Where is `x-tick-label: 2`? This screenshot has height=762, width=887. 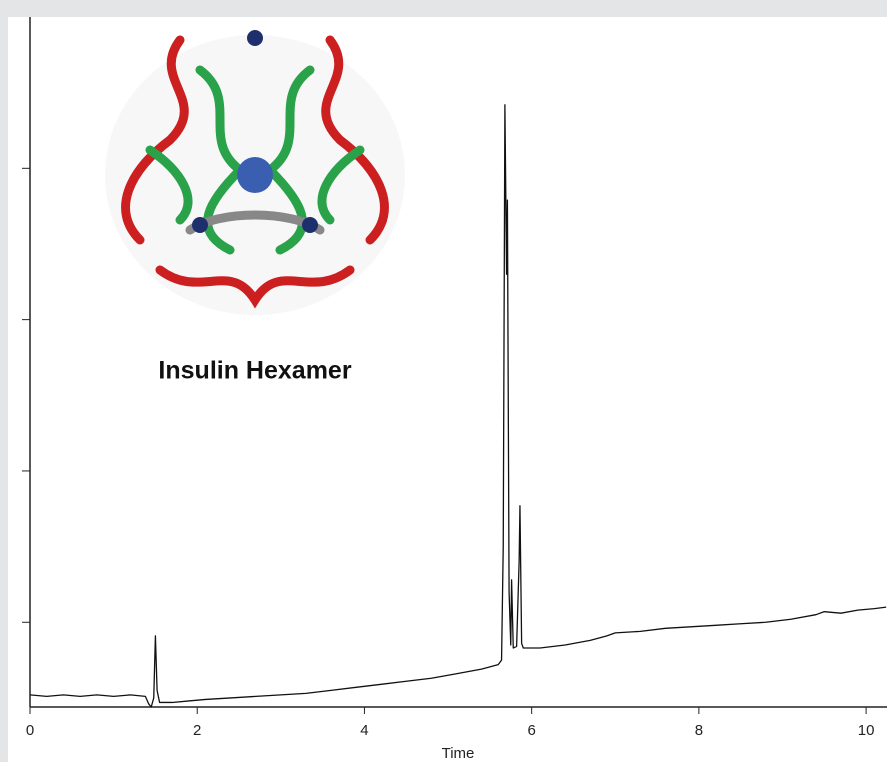 x-tick-label: 2 is located at coordinates (197, 730).